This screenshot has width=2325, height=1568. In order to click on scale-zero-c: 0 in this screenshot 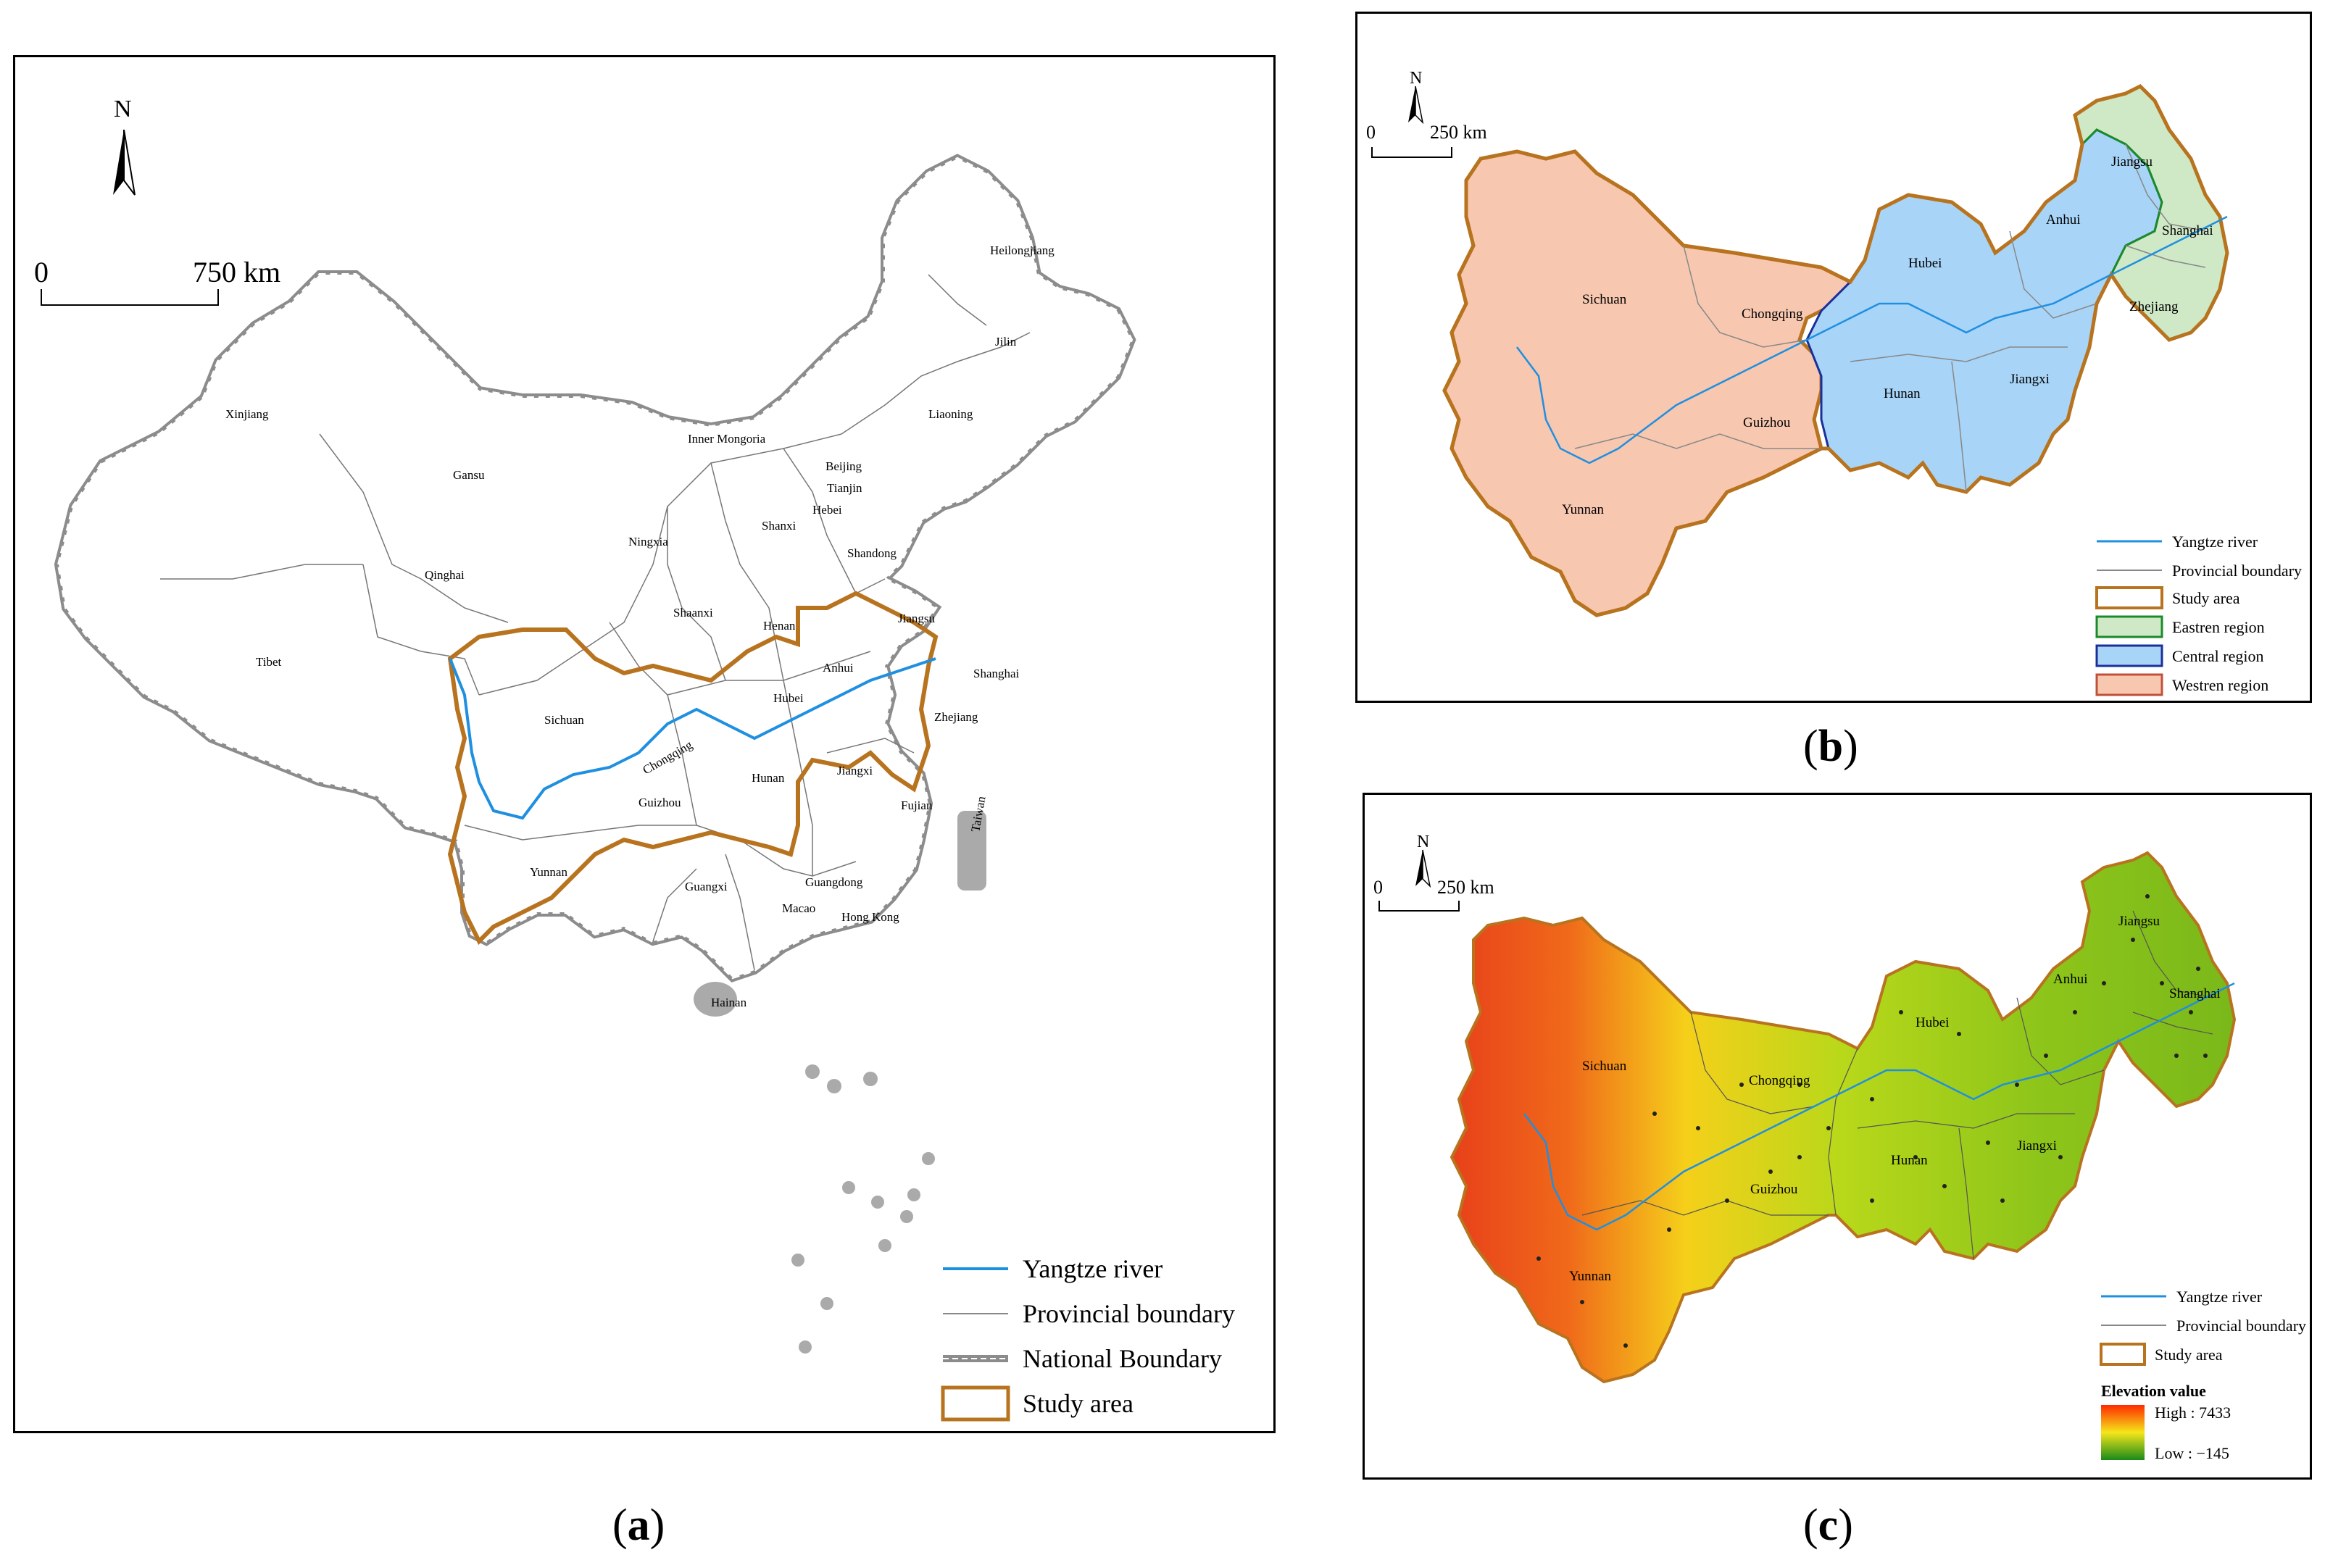, I will do `click(1378, 887)`.